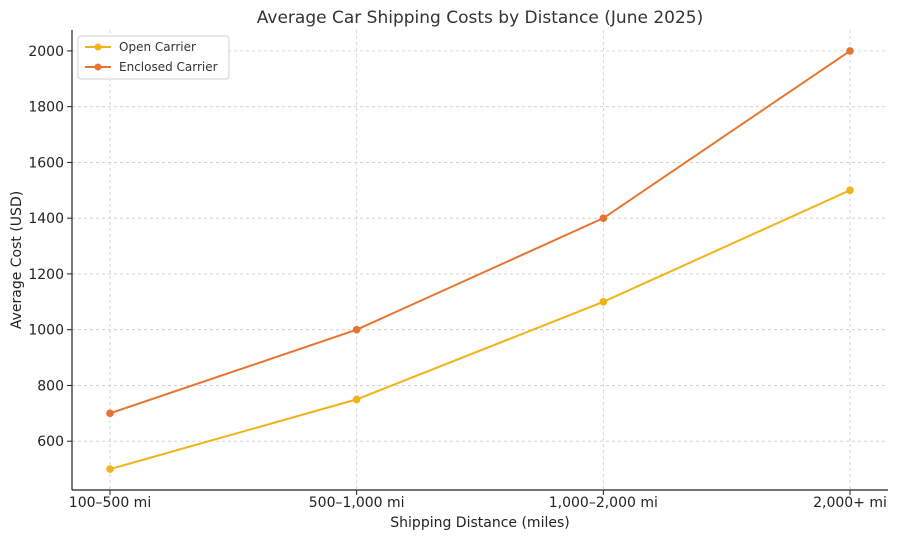 The image size is (900, 539). I want to click on legend-box, so click(153, 57).